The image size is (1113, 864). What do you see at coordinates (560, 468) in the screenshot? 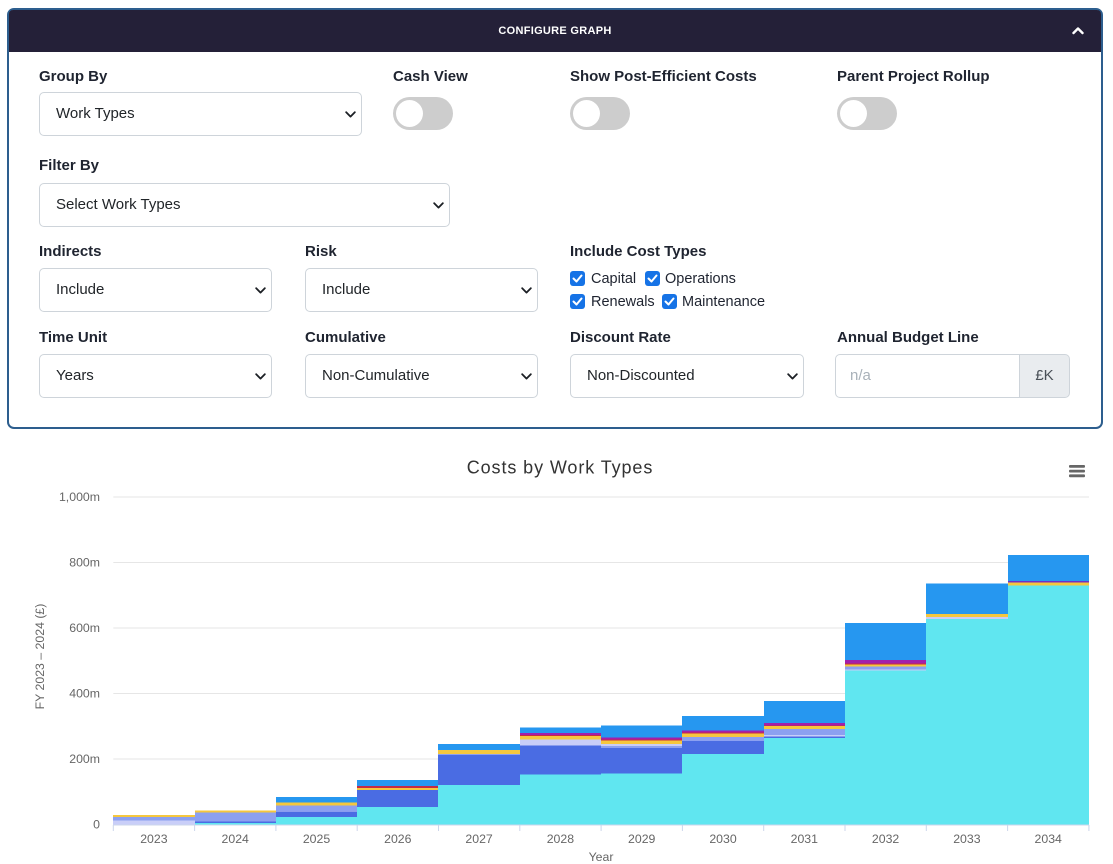
I see `svg-text: Costs by Work Types` at bounding box center [560, 468].